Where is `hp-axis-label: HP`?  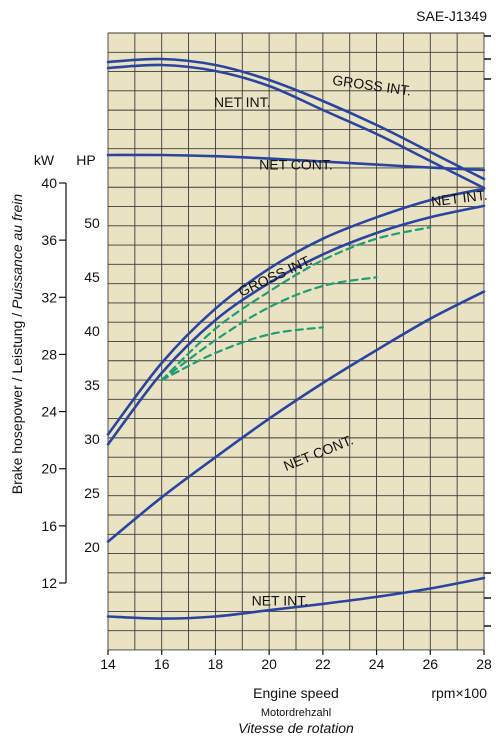 hp-axis-label: HP is located at coordinates (85, 160).